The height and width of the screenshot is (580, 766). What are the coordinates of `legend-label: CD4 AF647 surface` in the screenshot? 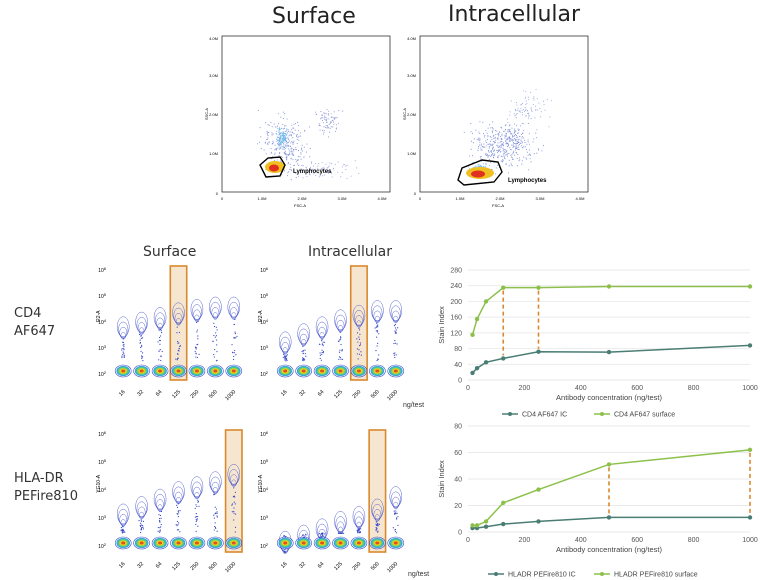 It's located at (644, 415).